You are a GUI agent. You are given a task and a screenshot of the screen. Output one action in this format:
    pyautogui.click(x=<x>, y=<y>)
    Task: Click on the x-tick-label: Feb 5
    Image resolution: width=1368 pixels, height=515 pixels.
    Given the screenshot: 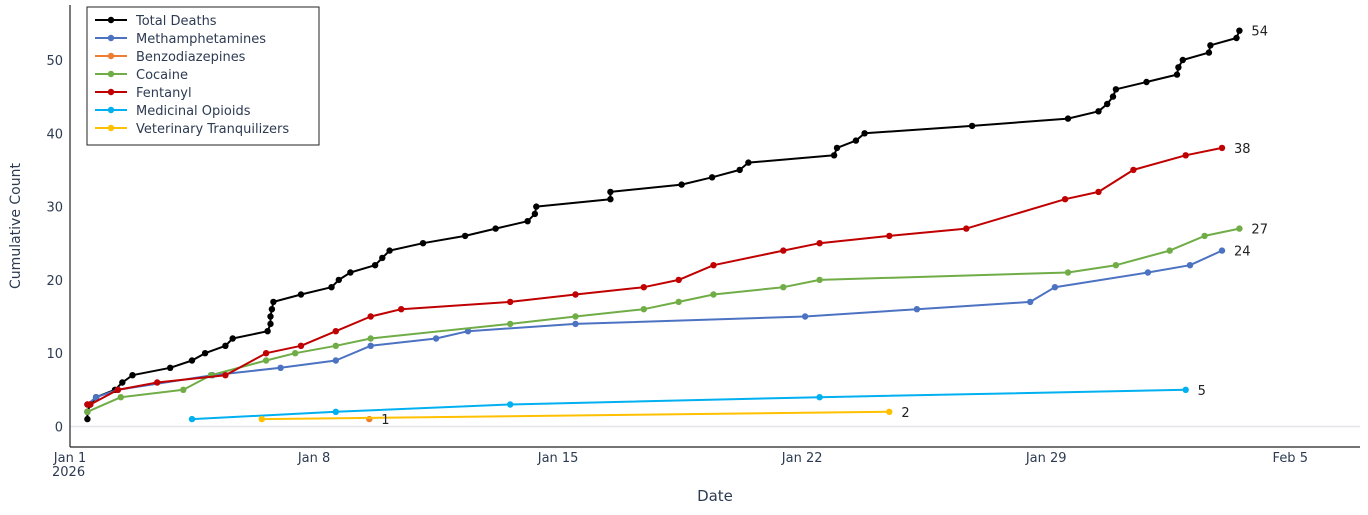 What is the action you would take?
    pyautogui.click(x=1290, y=458)
    